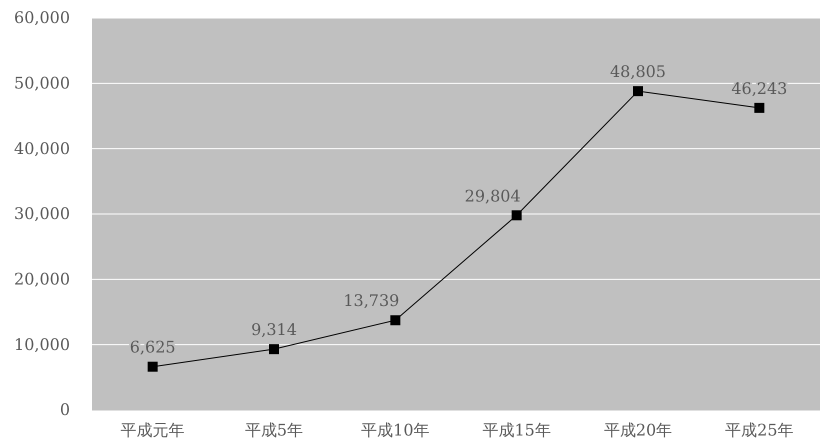  I want to click on x-tick-label: 平成元年, so click(152, 430).